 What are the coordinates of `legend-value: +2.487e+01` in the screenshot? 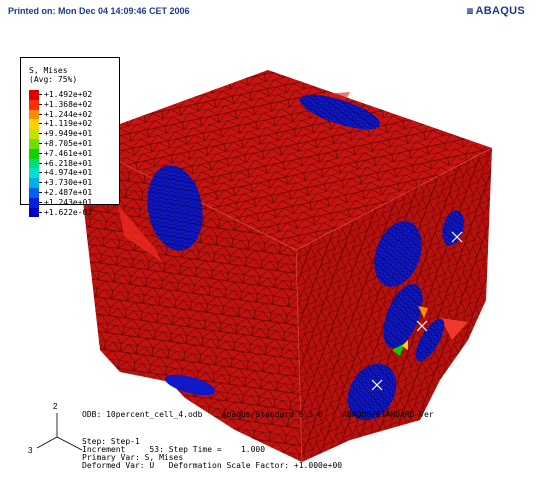 It's located at (68, 192).